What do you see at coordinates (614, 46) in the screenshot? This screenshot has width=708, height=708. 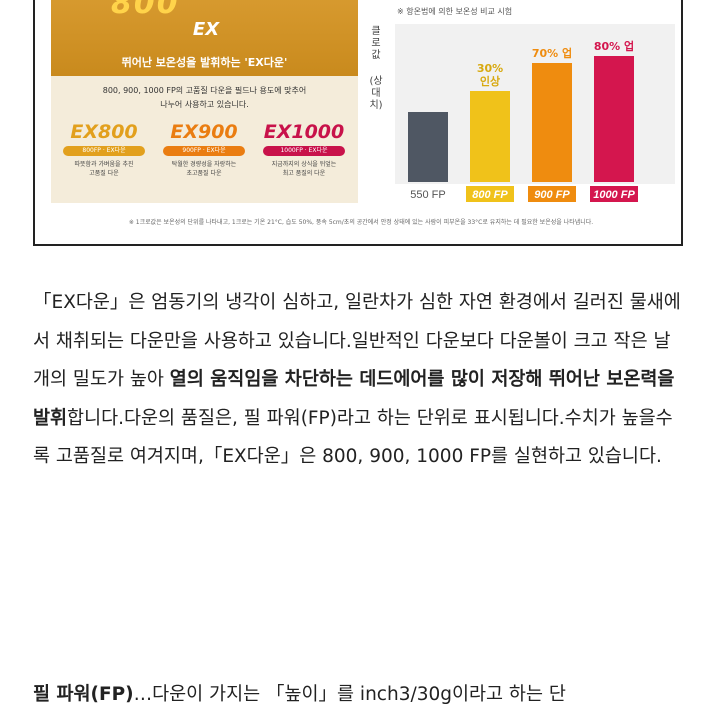 I see `data-label: 80% 업` at bounding box center [614, 46].